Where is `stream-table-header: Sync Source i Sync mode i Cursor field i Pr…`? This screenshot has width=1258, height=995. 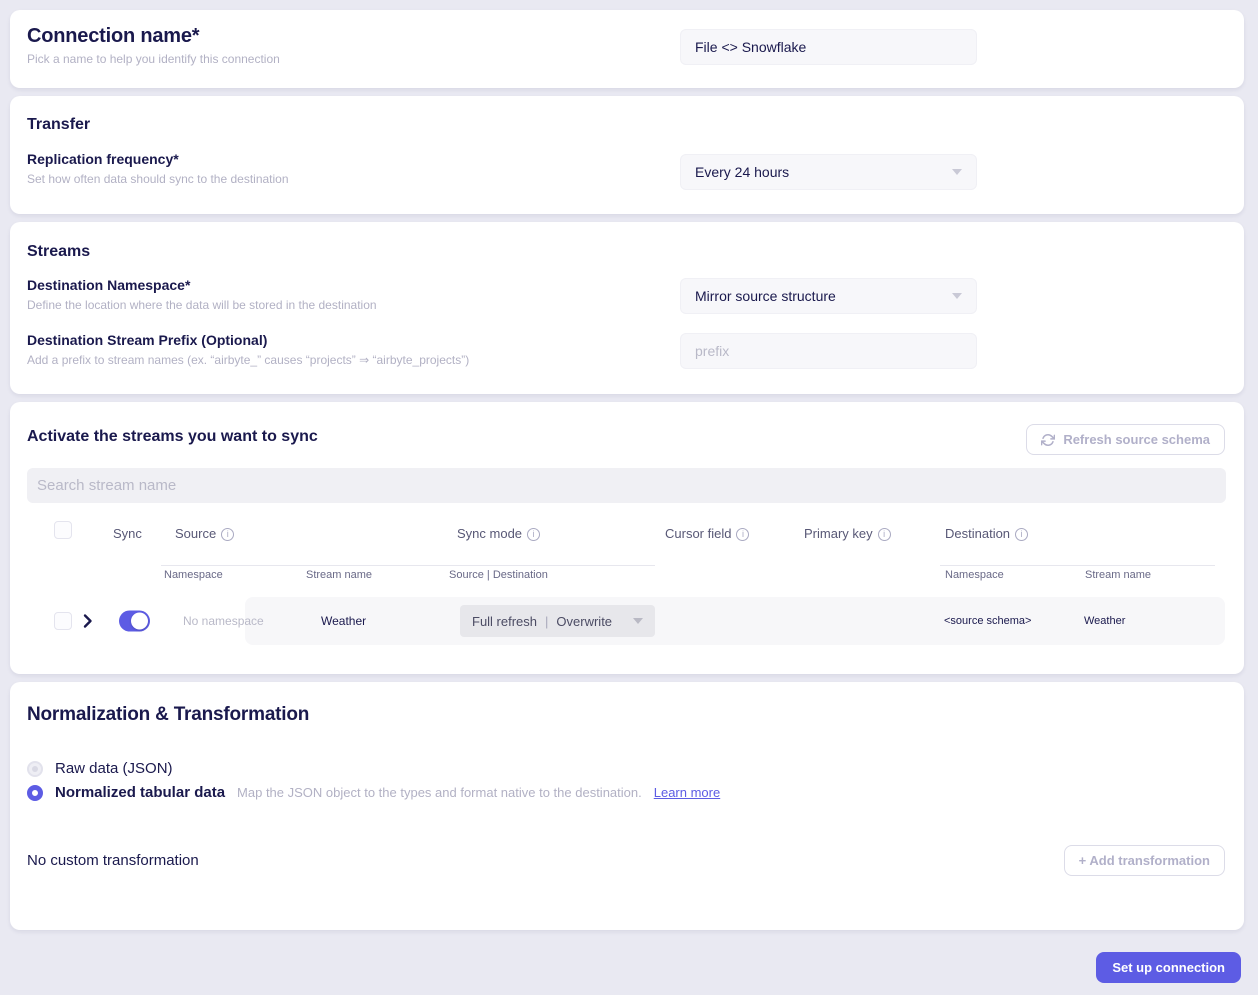 stream-table-header: Sync Source i Sync mode i Cursor field i Pr… is located at coordinates (627, 534).